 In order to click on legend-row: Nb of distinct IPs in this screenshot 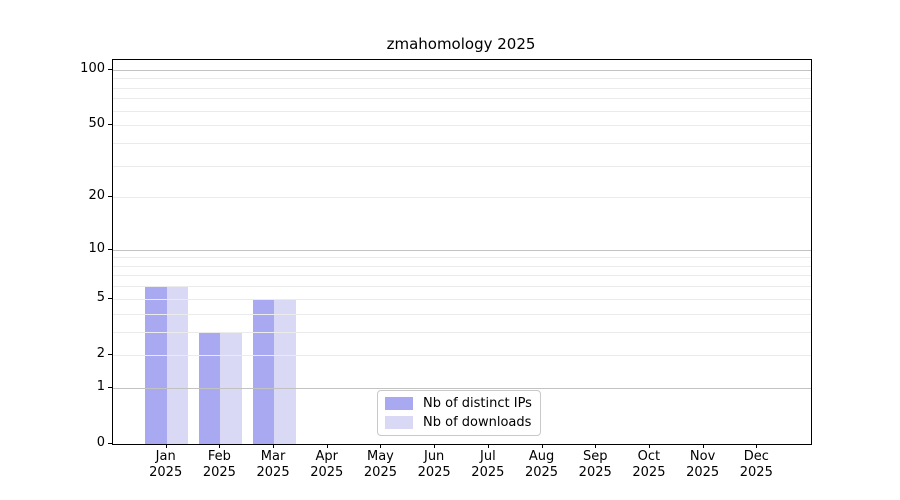, I will do `click(458, 403)`.